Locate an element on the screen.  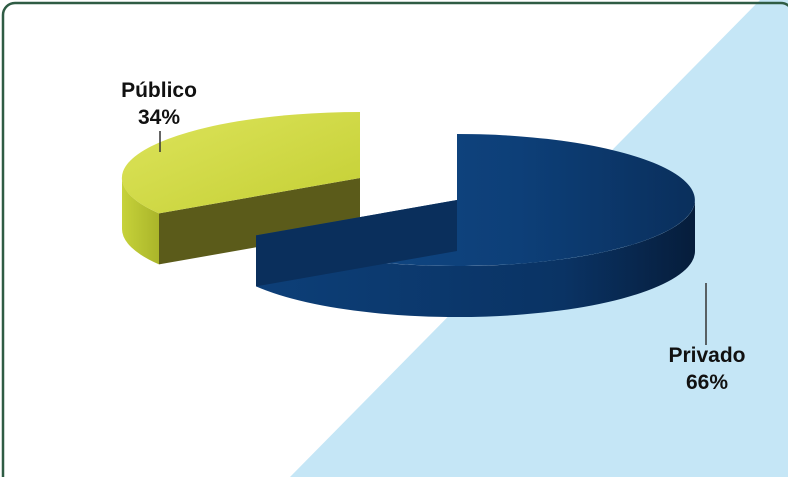
label-privado-name: Privado is located at coordinates (706, 355).